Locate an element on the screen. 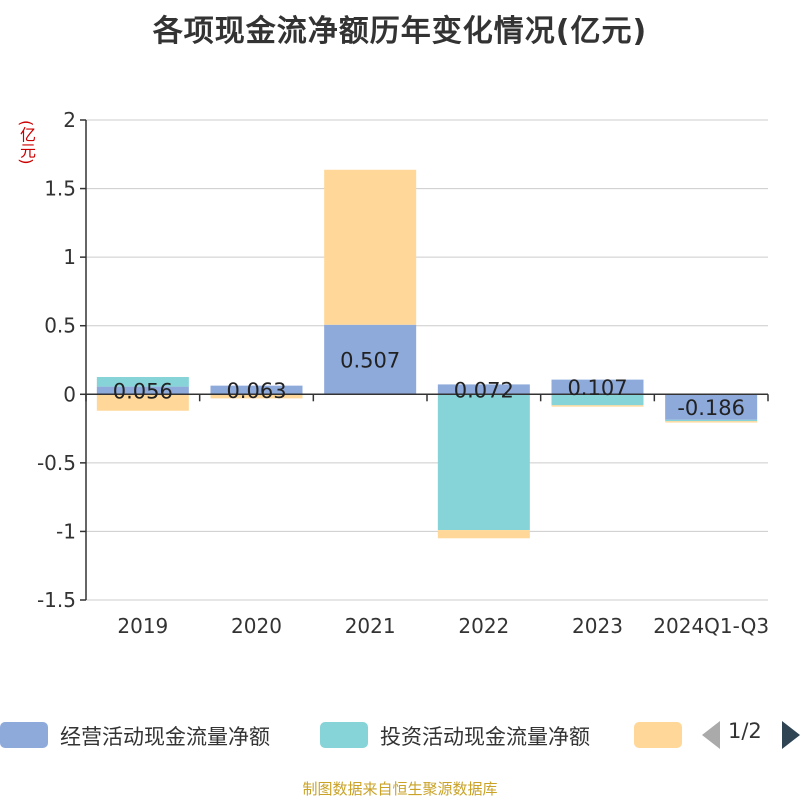 The image size is (800, 800). data-label: 0.063 is located at coordinates (256, 391).